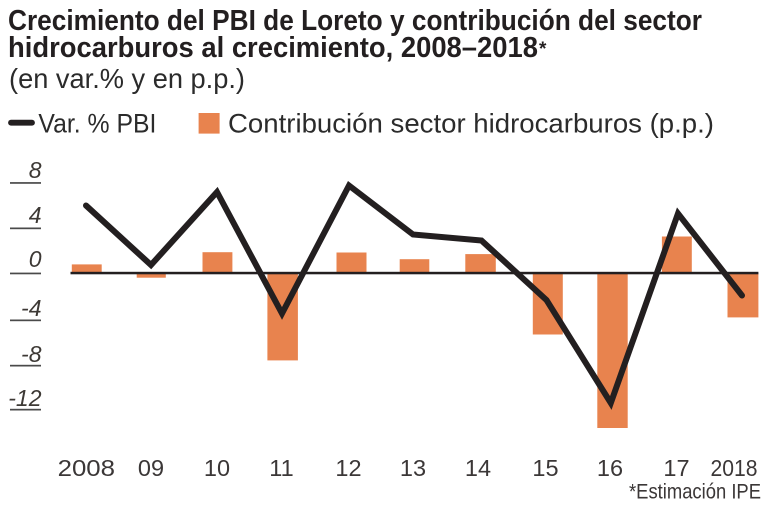  Describe the element at coordinates (217, 468) in the screenshot. I see `svg-text: 10` at that location.